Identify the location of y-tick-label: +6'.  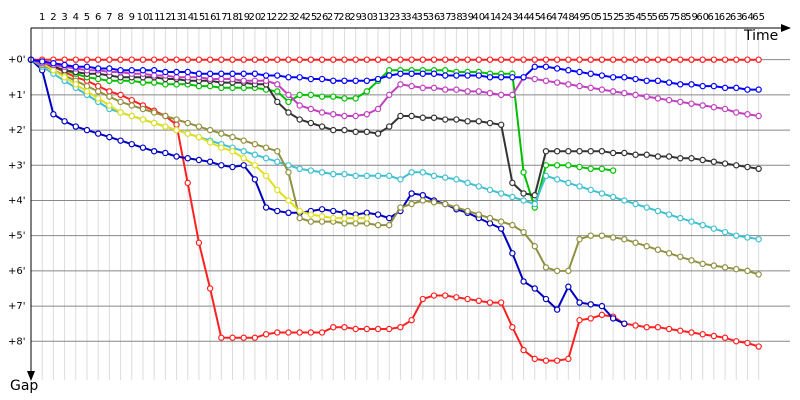
(17, 271).